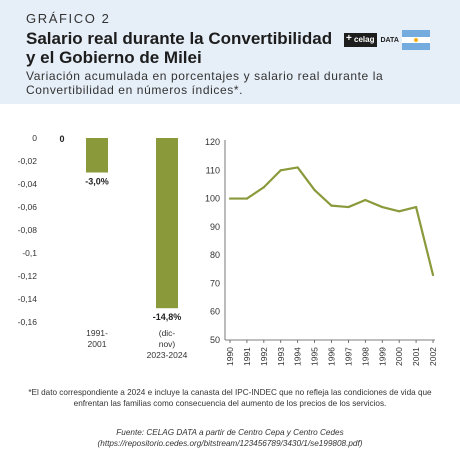 The image size is (460, 460). Describe the element at coordinates (28, 230) in the screenshot. I see `y-tick-label: -0,08` at that location.